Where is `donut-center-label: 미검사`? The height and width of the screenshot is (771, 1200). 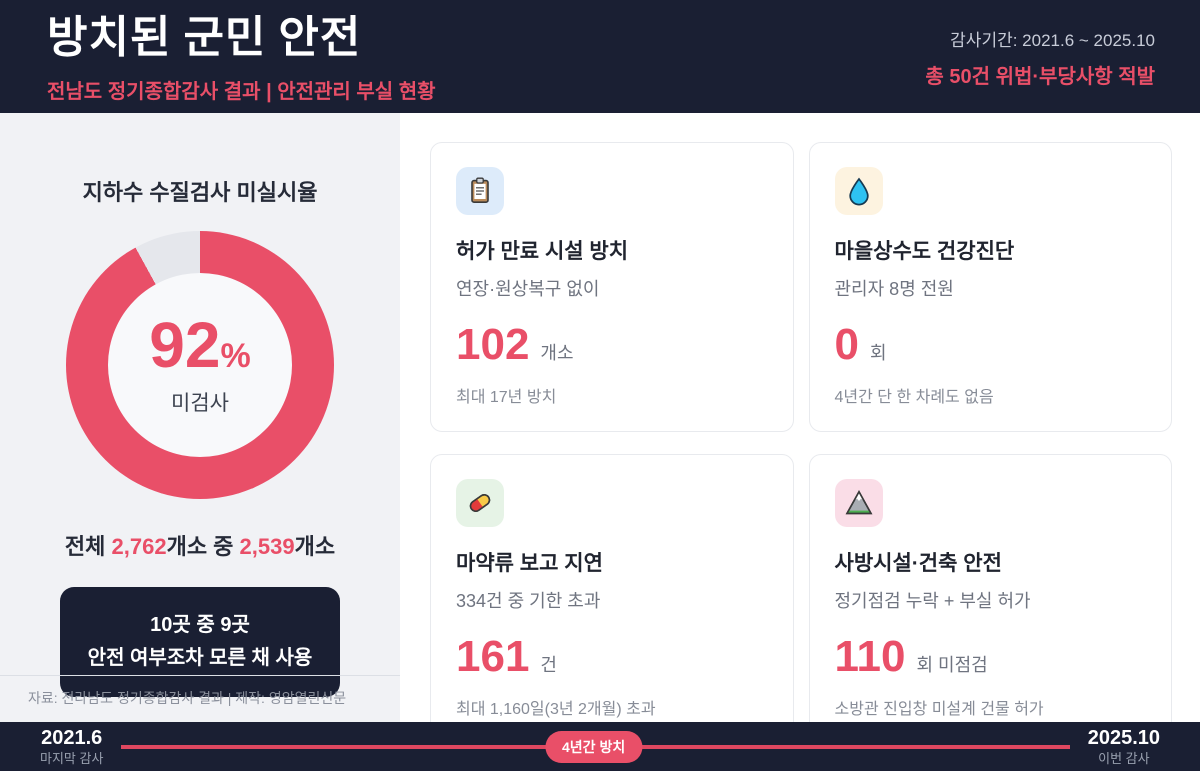 donut-center-label: 미검사 is located at coordinates (200, 403).